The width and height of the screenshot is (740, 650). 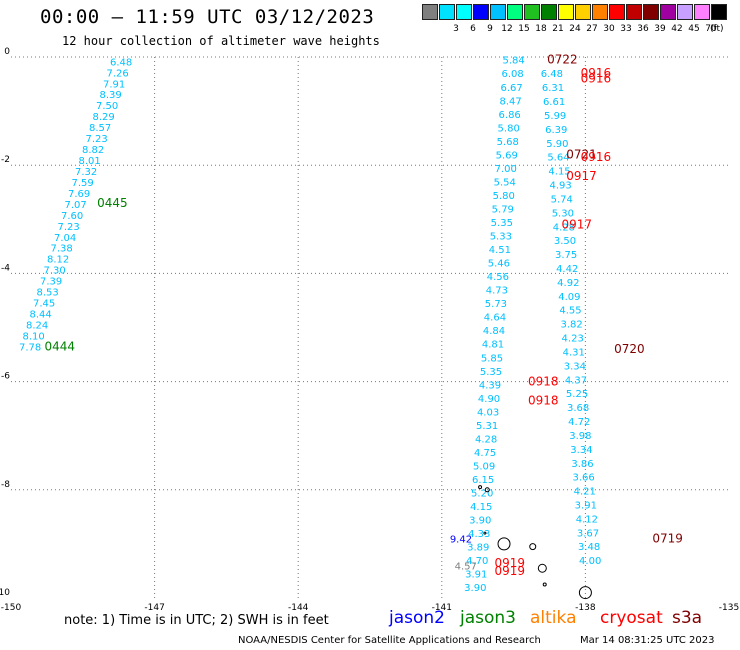 I want to click on lat-tick-label: -2, so click(x=5, y=160).